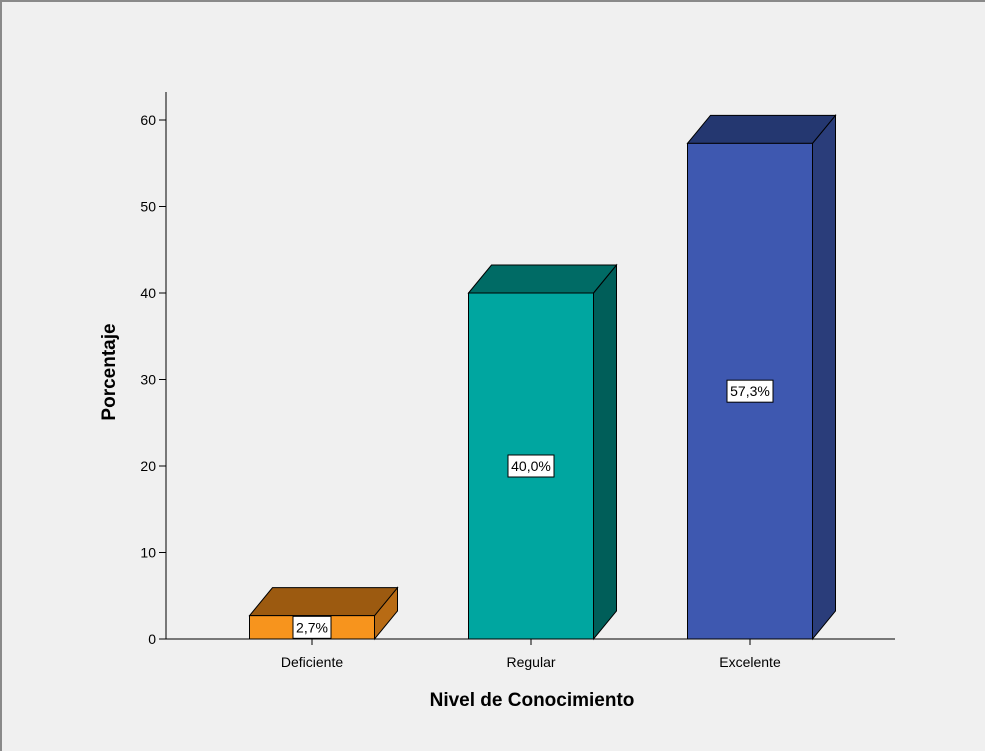 The width and height of the screenshot is (985, 753). Describe the element at coordinates (750, 662) in the screenshot. I see `x-category-label: Excelente` at that location.